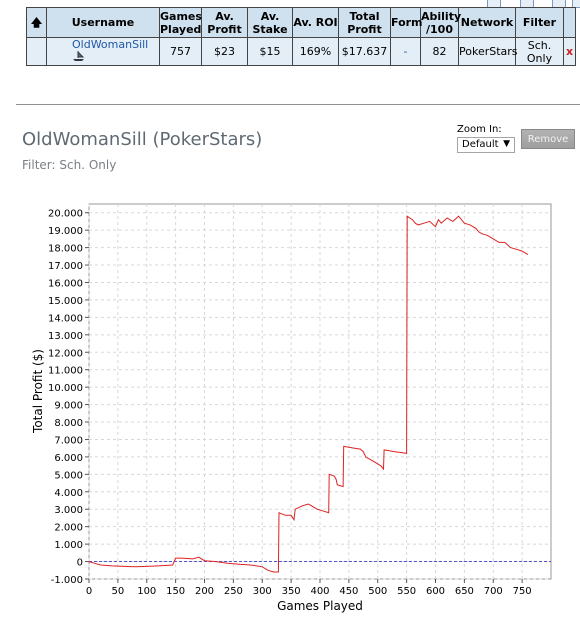  Describe the element at coordinates (270, 51) in the screenshot. I see `cell-av-stake: $15` at that location.